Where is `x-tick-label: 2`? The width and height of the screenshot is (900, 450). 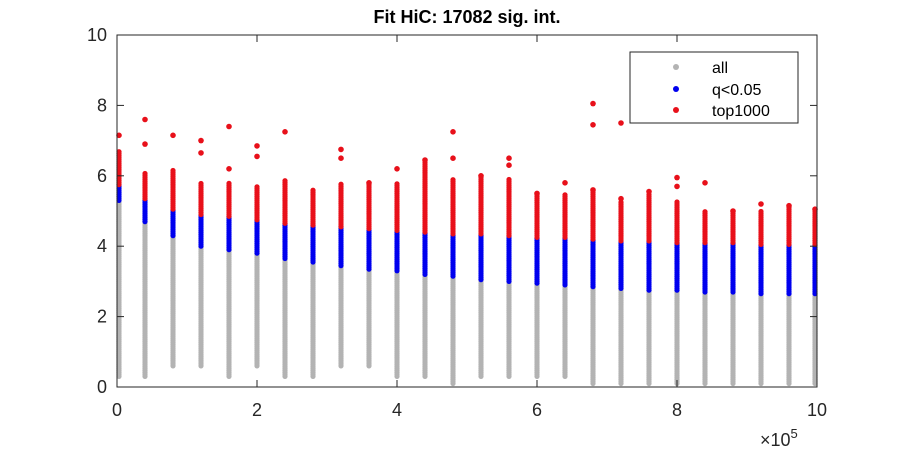
x-tick-label: 2 is located at coordinates (257, 410).